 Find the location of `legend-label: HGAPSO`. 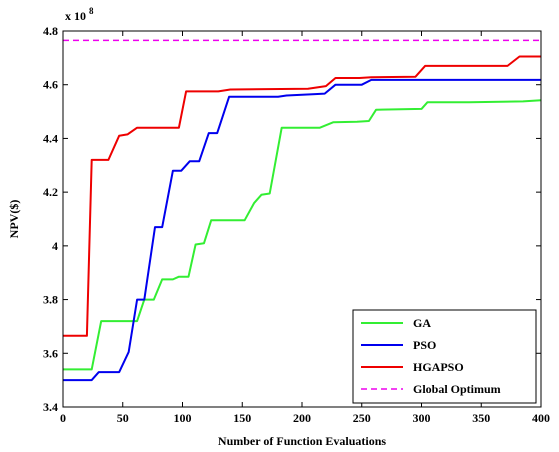

legend-label: HGAPSO is located at coordinates (438, 367).